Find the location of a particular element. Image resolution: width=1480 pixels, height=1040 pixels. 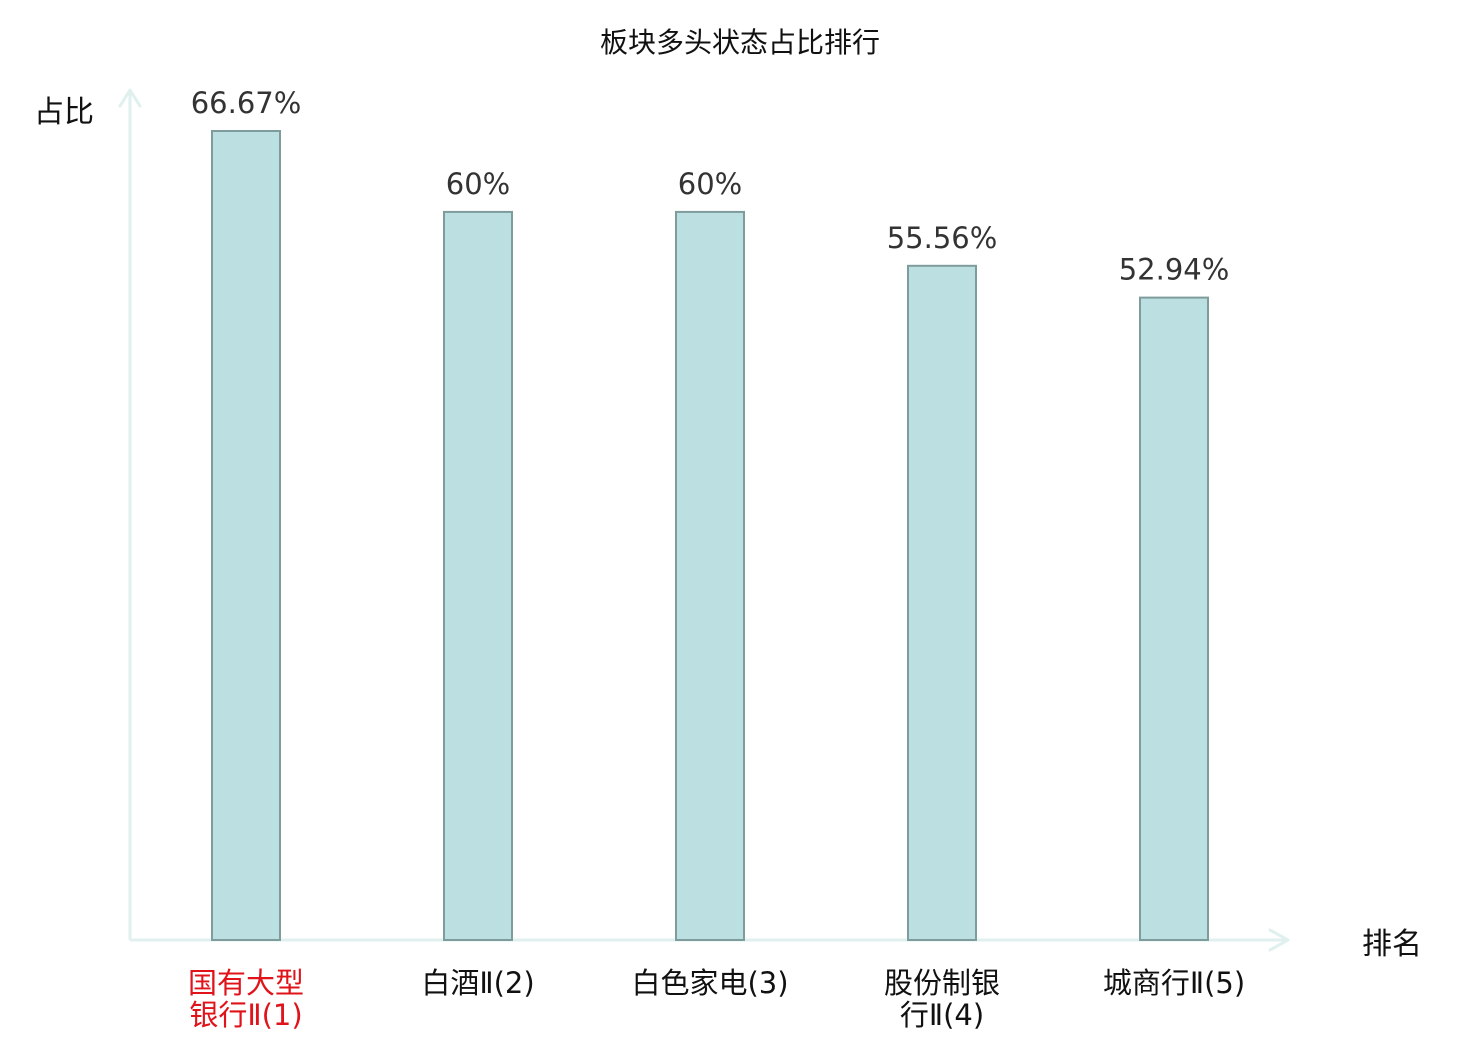

x-axis-arrow-icon is located at coordinates (1279, 940).